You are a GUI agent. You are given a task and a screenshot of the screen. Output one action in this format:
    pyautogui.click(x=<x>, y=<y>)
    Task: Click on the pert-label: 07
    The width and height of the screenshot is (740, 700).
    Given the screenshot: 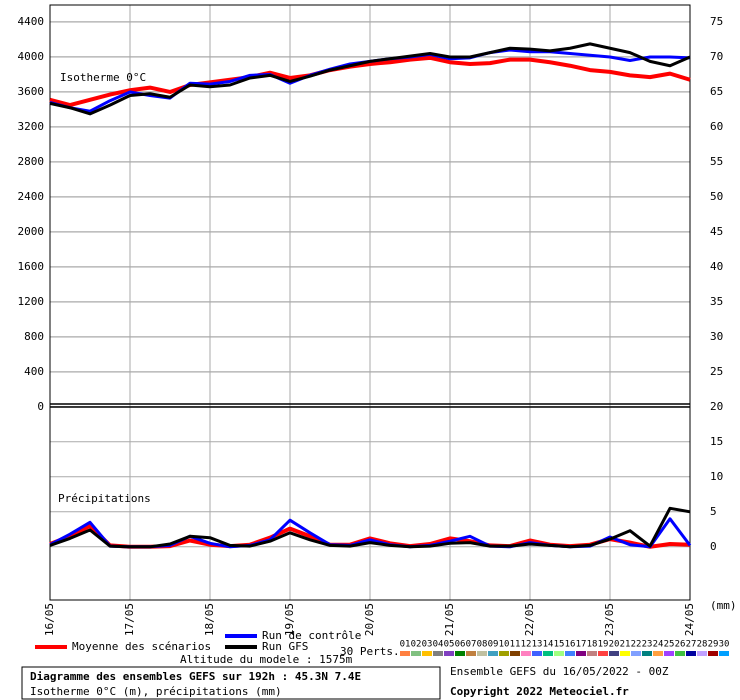 What is the action you would take?
    pyautogui.click(x=471, y=645)
    